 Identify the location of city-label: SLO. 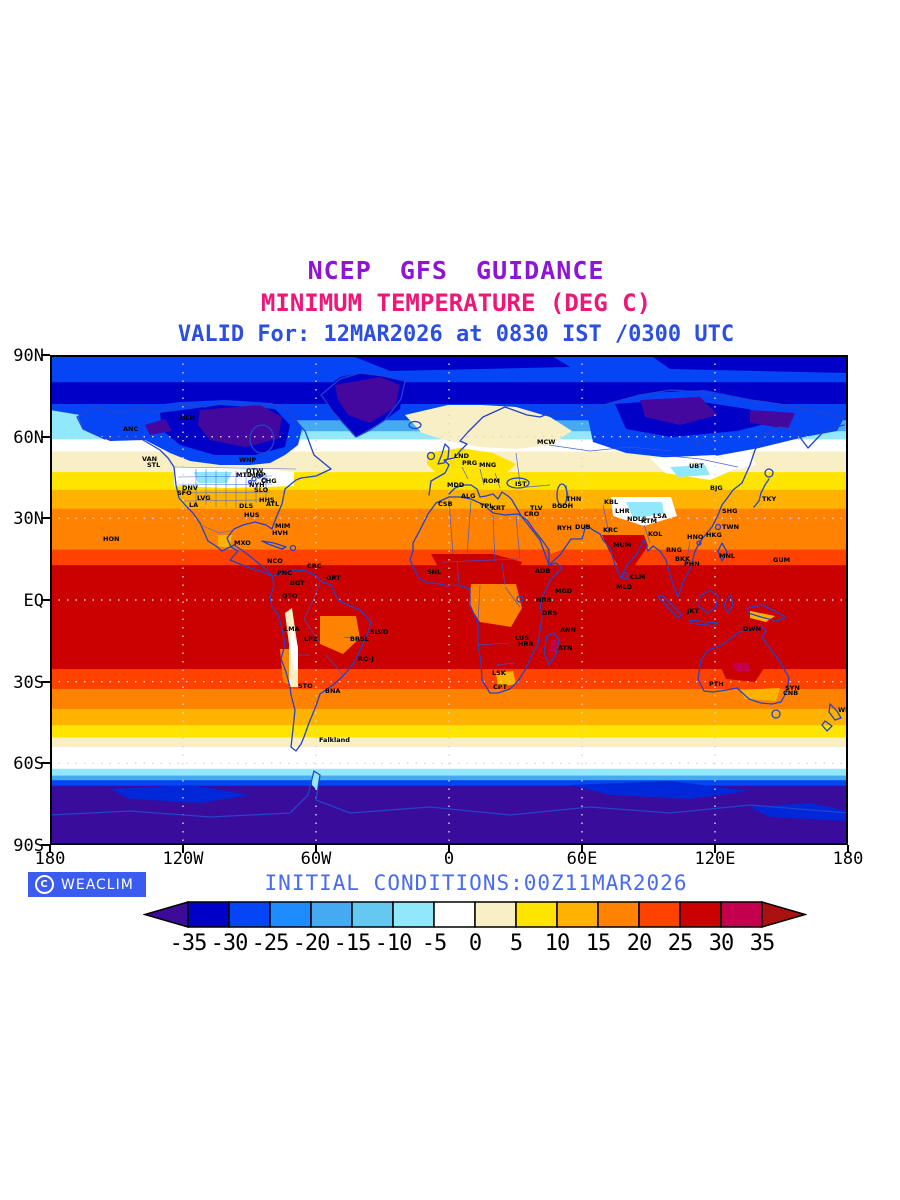
(261, 490).